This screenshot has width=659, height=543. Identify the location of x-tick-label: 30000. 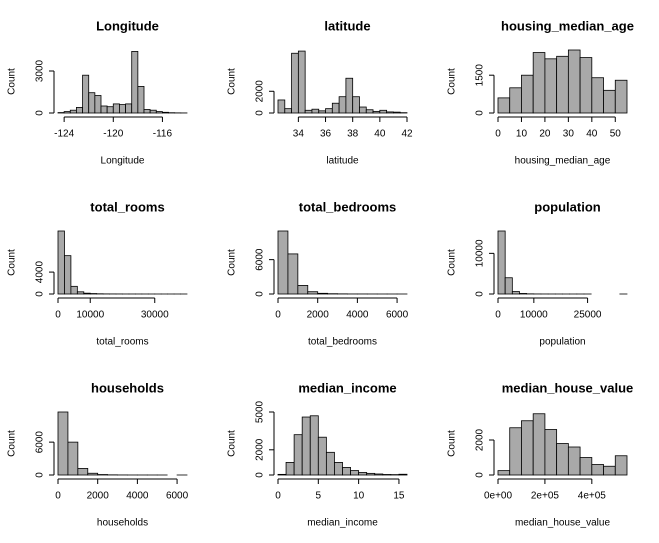
(155, 315).